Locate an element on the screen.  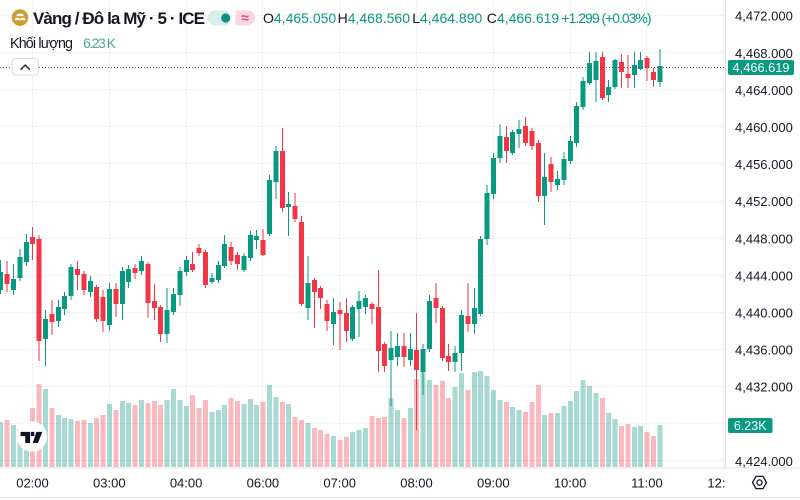
svg-text: 4,472.000 is located at coordinates (764, 16).